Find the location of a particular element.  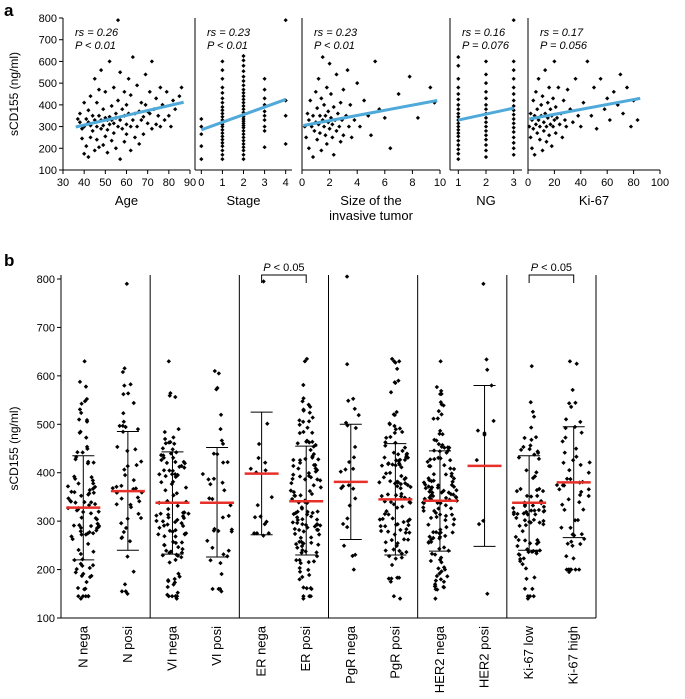

p-value-label: P < 0.01 is located at coordinates (227, 46).